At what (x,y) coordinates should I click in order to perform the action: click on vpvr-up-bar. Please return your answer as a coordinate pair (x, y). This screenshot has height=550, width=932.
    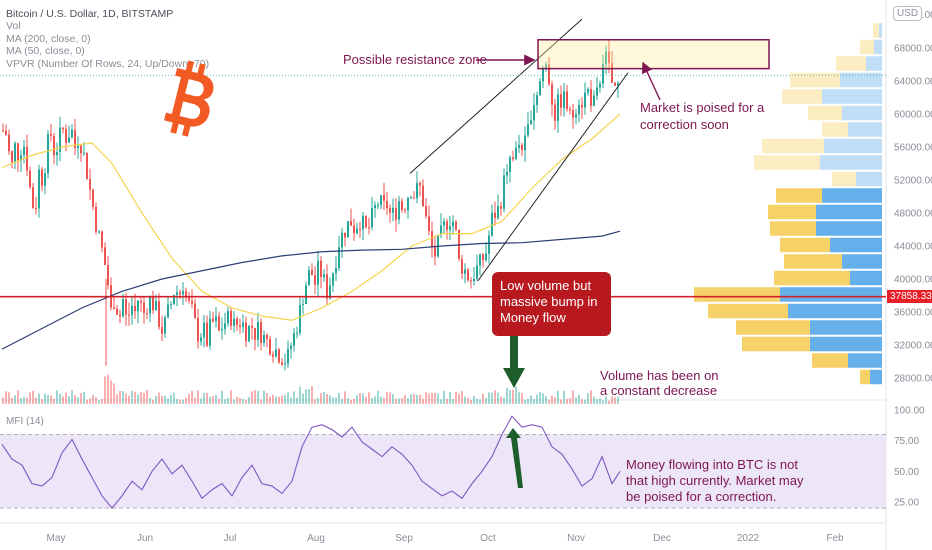
    Looking at the image, I should click on (866, 278).